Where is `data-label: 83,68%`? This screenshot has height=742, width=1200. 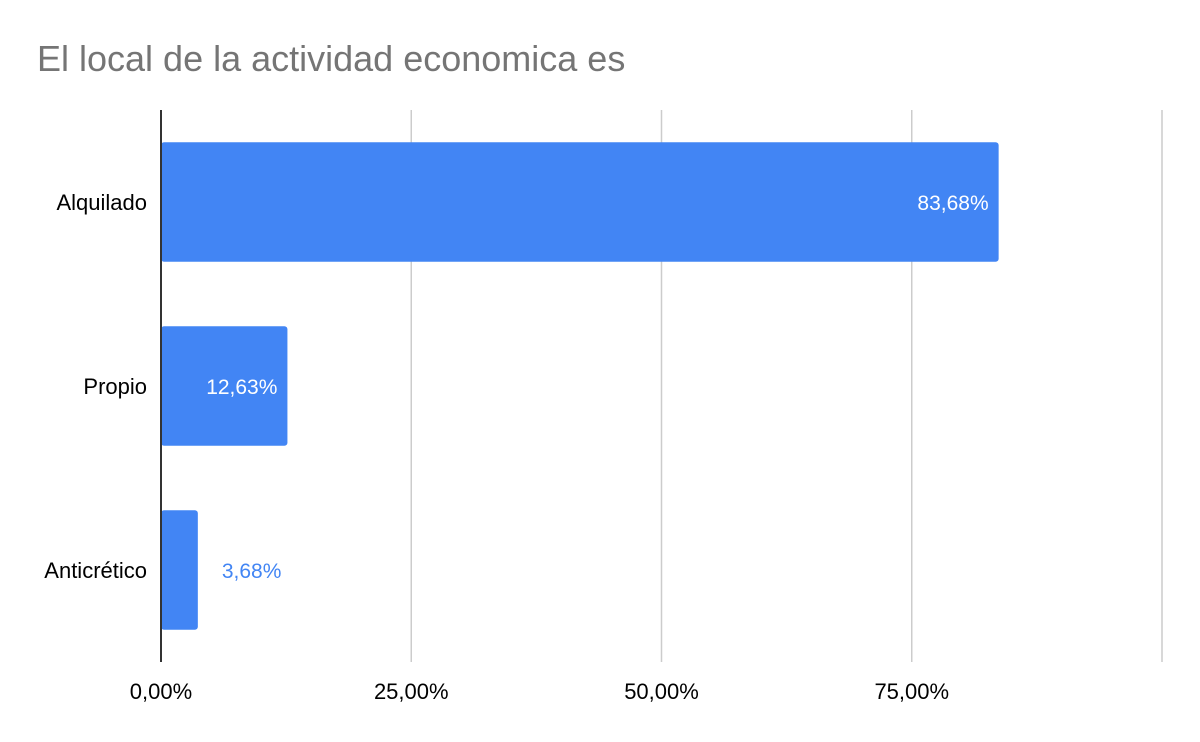 data-label: 83,68% is located at coordinates (952, 203).